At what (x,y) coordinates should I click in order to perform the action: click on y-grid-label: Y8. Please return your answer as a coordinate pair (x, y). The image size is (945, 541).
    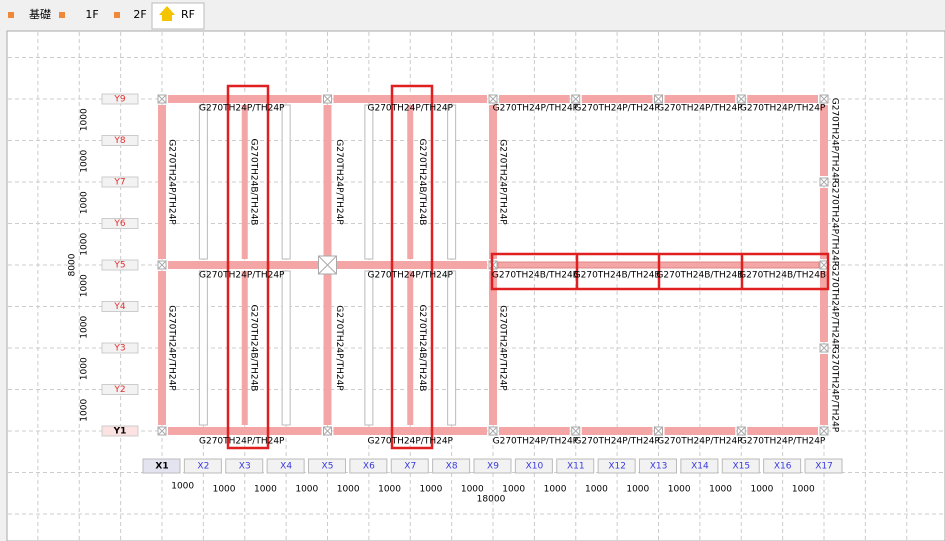
    Looking at the image, I should click on (119, 141).